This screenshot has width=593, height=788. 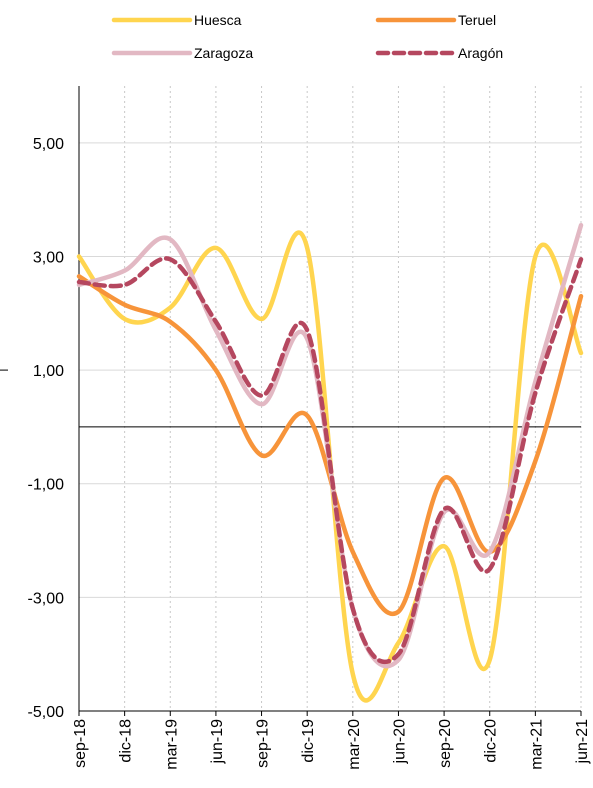 I want to click on x-tick-label: sep-20, so click(x=445, y=743).